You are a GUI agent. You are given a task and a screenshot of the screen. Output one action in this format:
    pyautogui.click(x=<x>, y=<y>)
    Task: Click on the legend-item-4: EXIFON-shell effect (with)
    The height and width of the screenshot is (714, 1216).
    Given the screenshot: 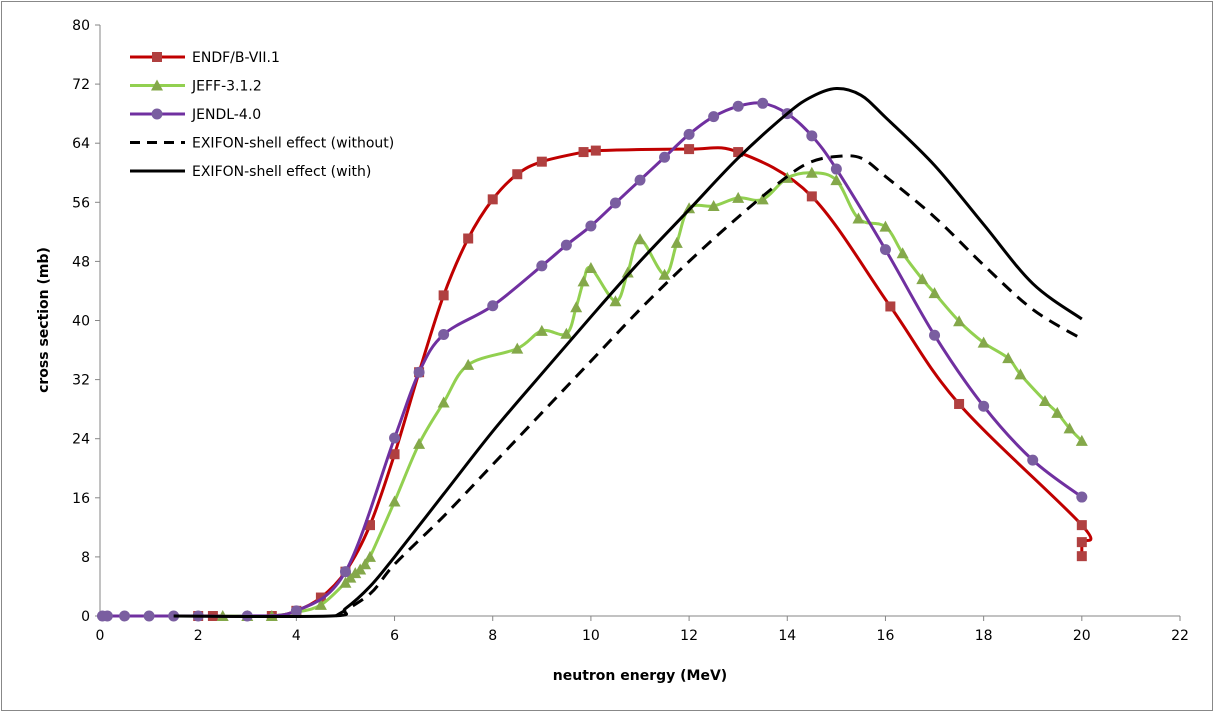 What is the action you would take?
    pyautogui.click(x=250, y=172)
    